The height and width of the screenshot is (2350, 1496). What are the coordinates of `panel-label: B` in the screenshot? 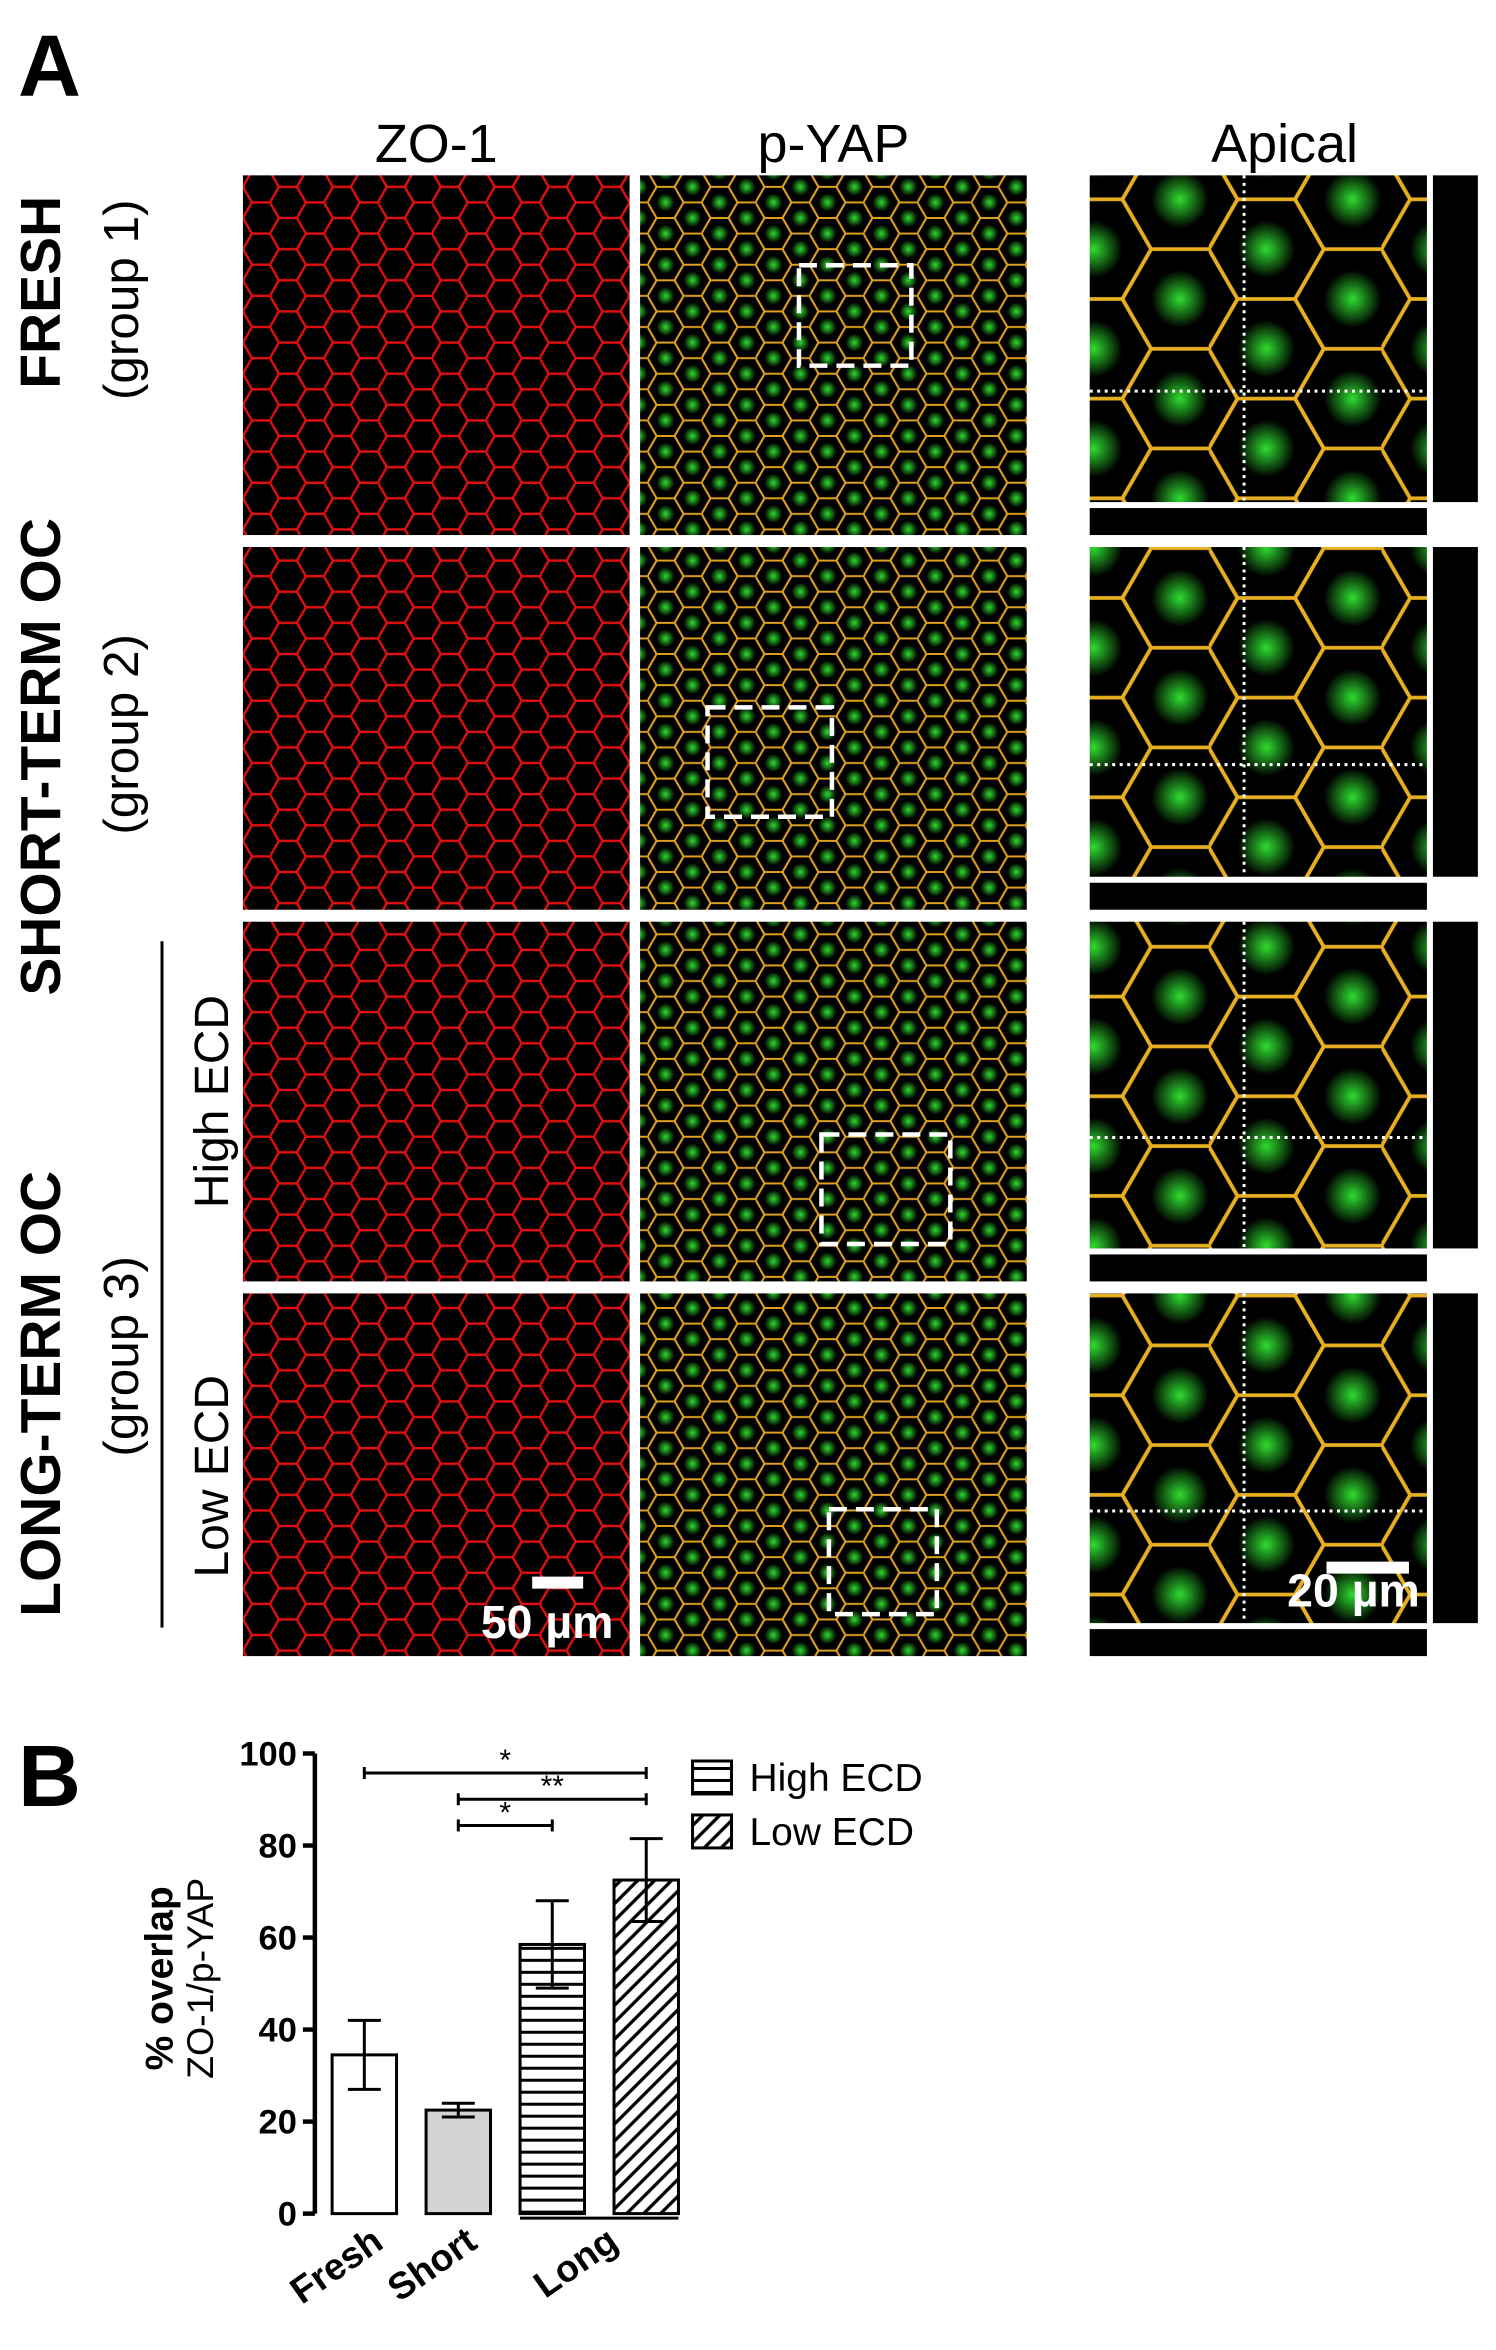 It's located at (49, 1776).